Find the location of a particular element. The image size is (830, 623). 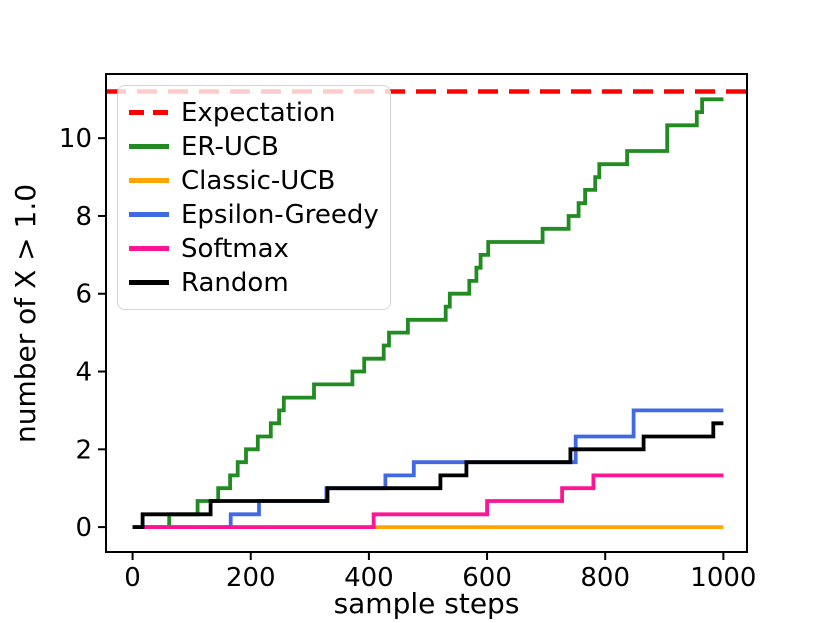

legend-swatch-classic-ucb is located at coordinates (149, 180).